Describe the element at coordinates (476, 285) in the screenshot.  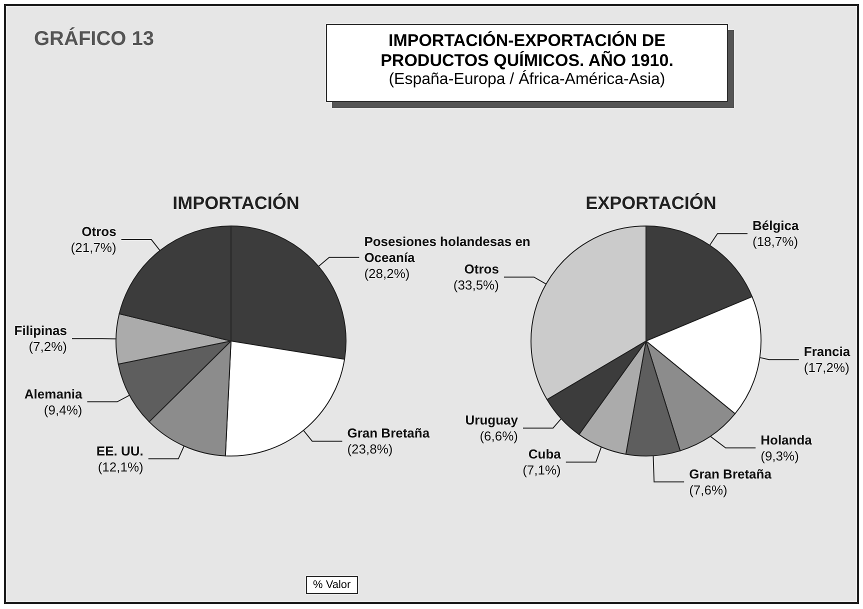
I see `data-label: (33,5%)` at that location.